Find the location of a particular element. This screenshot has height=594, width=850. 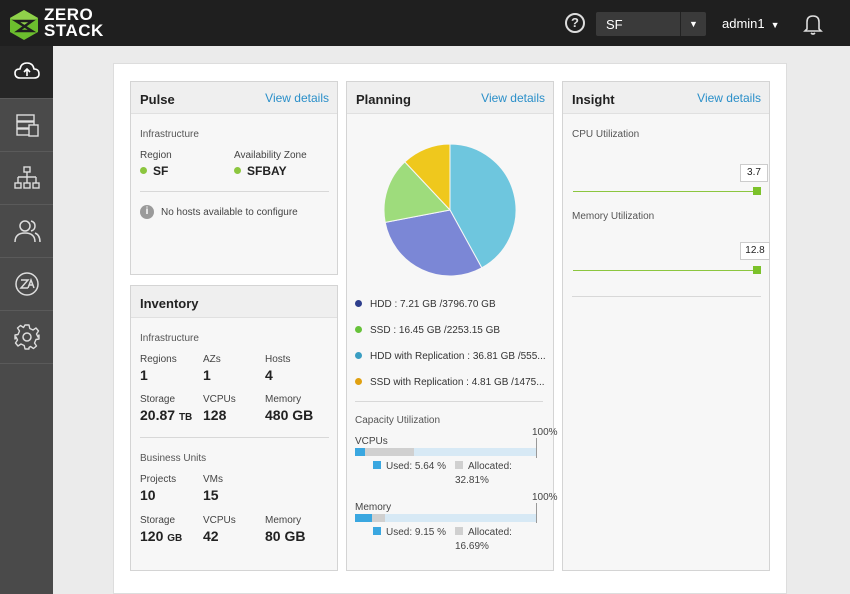

pulse-info-text: No hosts available to configure is located at coordinates (229, 212).